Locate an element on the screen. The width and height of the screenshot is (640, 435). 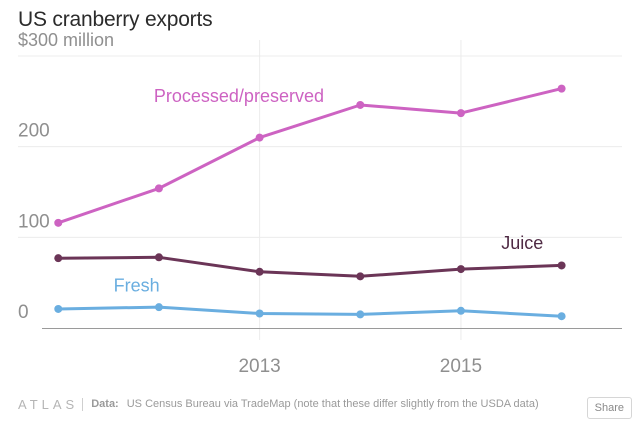
y-tick-label-100: 100 is located at coordinates (34, 221).